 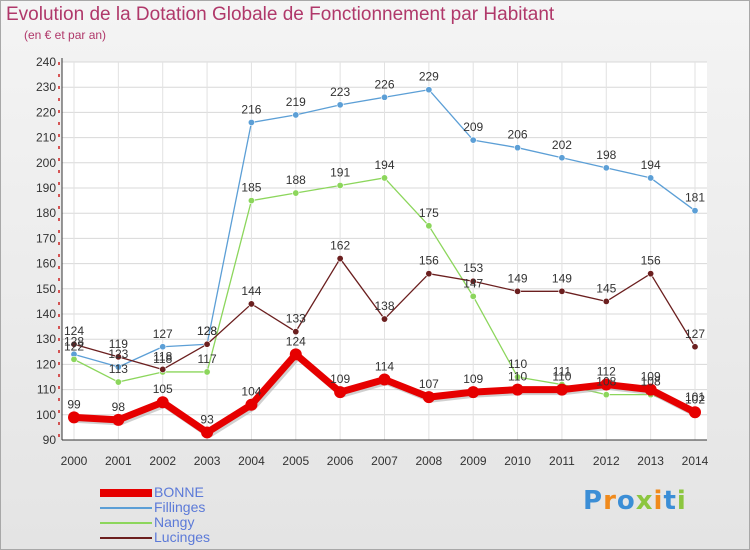 I want to click on x-tick-label: 2005, so click(x=295, y=461).